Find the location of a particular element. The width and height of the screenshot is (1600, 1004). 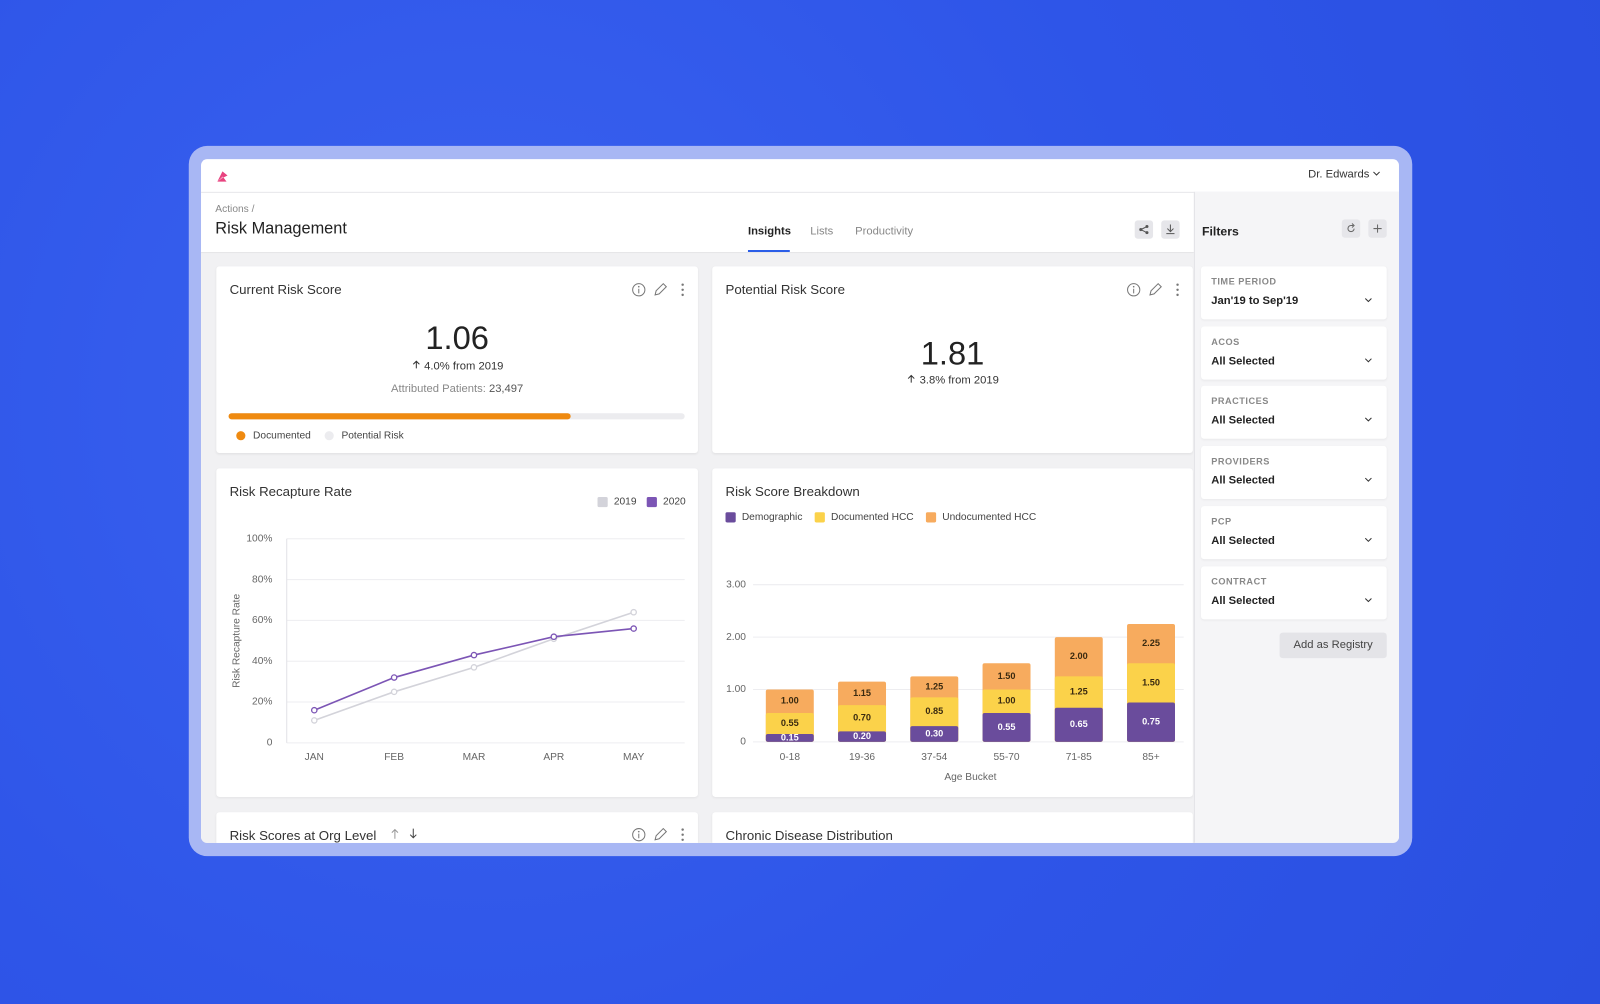

user-name: Dr. Edwards is located at coordinates (1339, 174).